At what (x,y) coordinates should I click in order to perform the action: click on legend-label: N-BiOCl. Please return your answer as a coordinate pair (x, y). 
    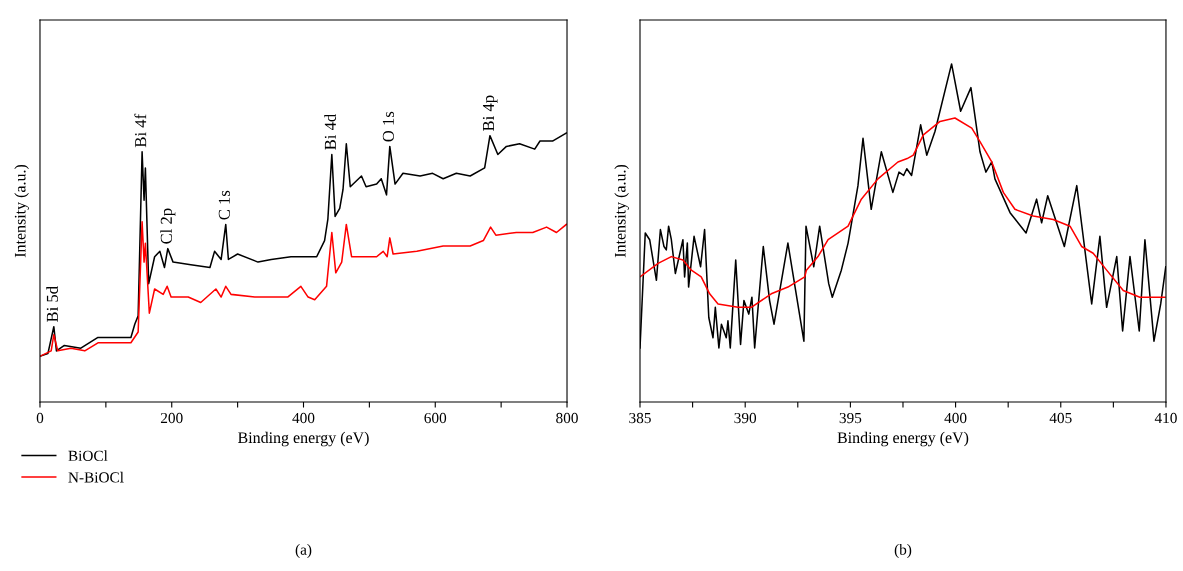
    Looking at the image, I should click on (96, 477).